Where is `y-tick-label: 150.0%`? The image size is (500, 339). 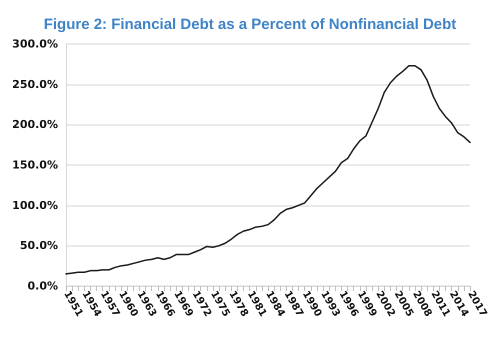
y-tick-label: 150.0% is located at coordinates (35, 165).